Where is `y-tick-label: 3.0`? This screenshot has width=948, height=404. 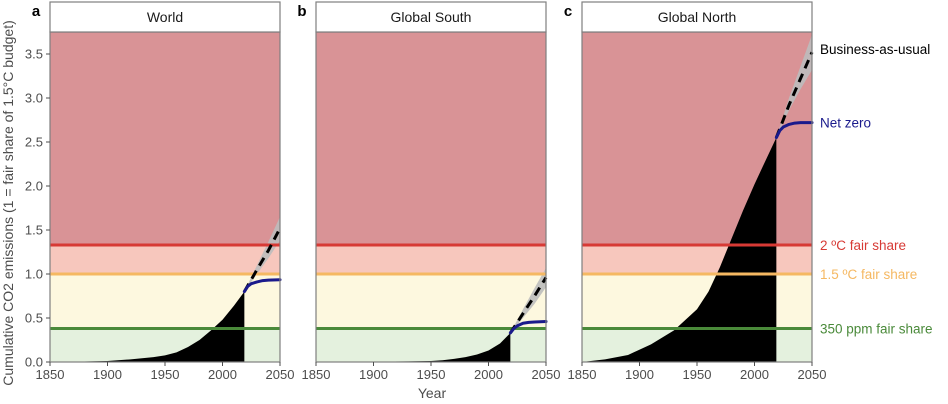
y-tick-label: 3.0 is located at coordinates (34, 98).